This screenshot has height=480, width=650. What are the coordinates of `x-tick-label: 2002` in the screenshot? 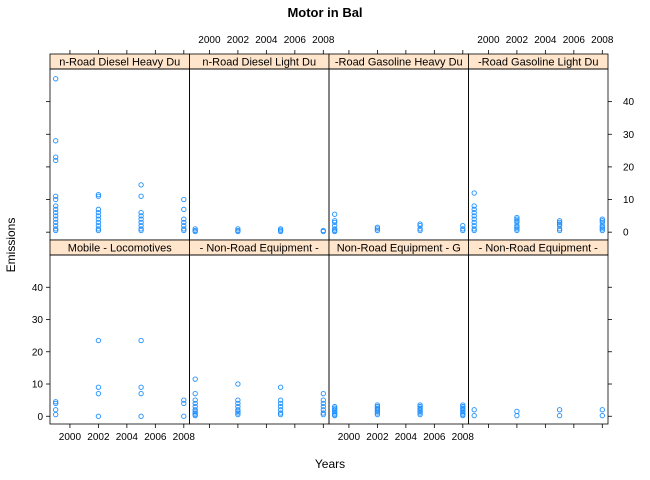 It's located at (517, 40).